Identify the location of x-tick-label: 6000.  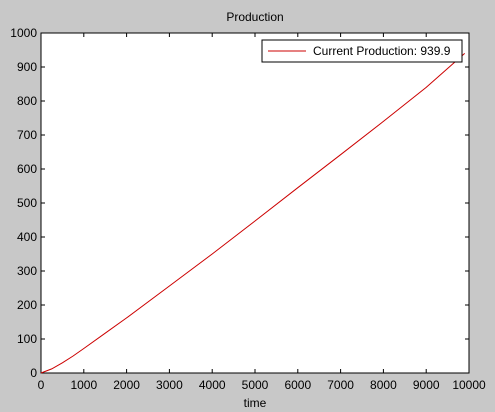
(297, 385).